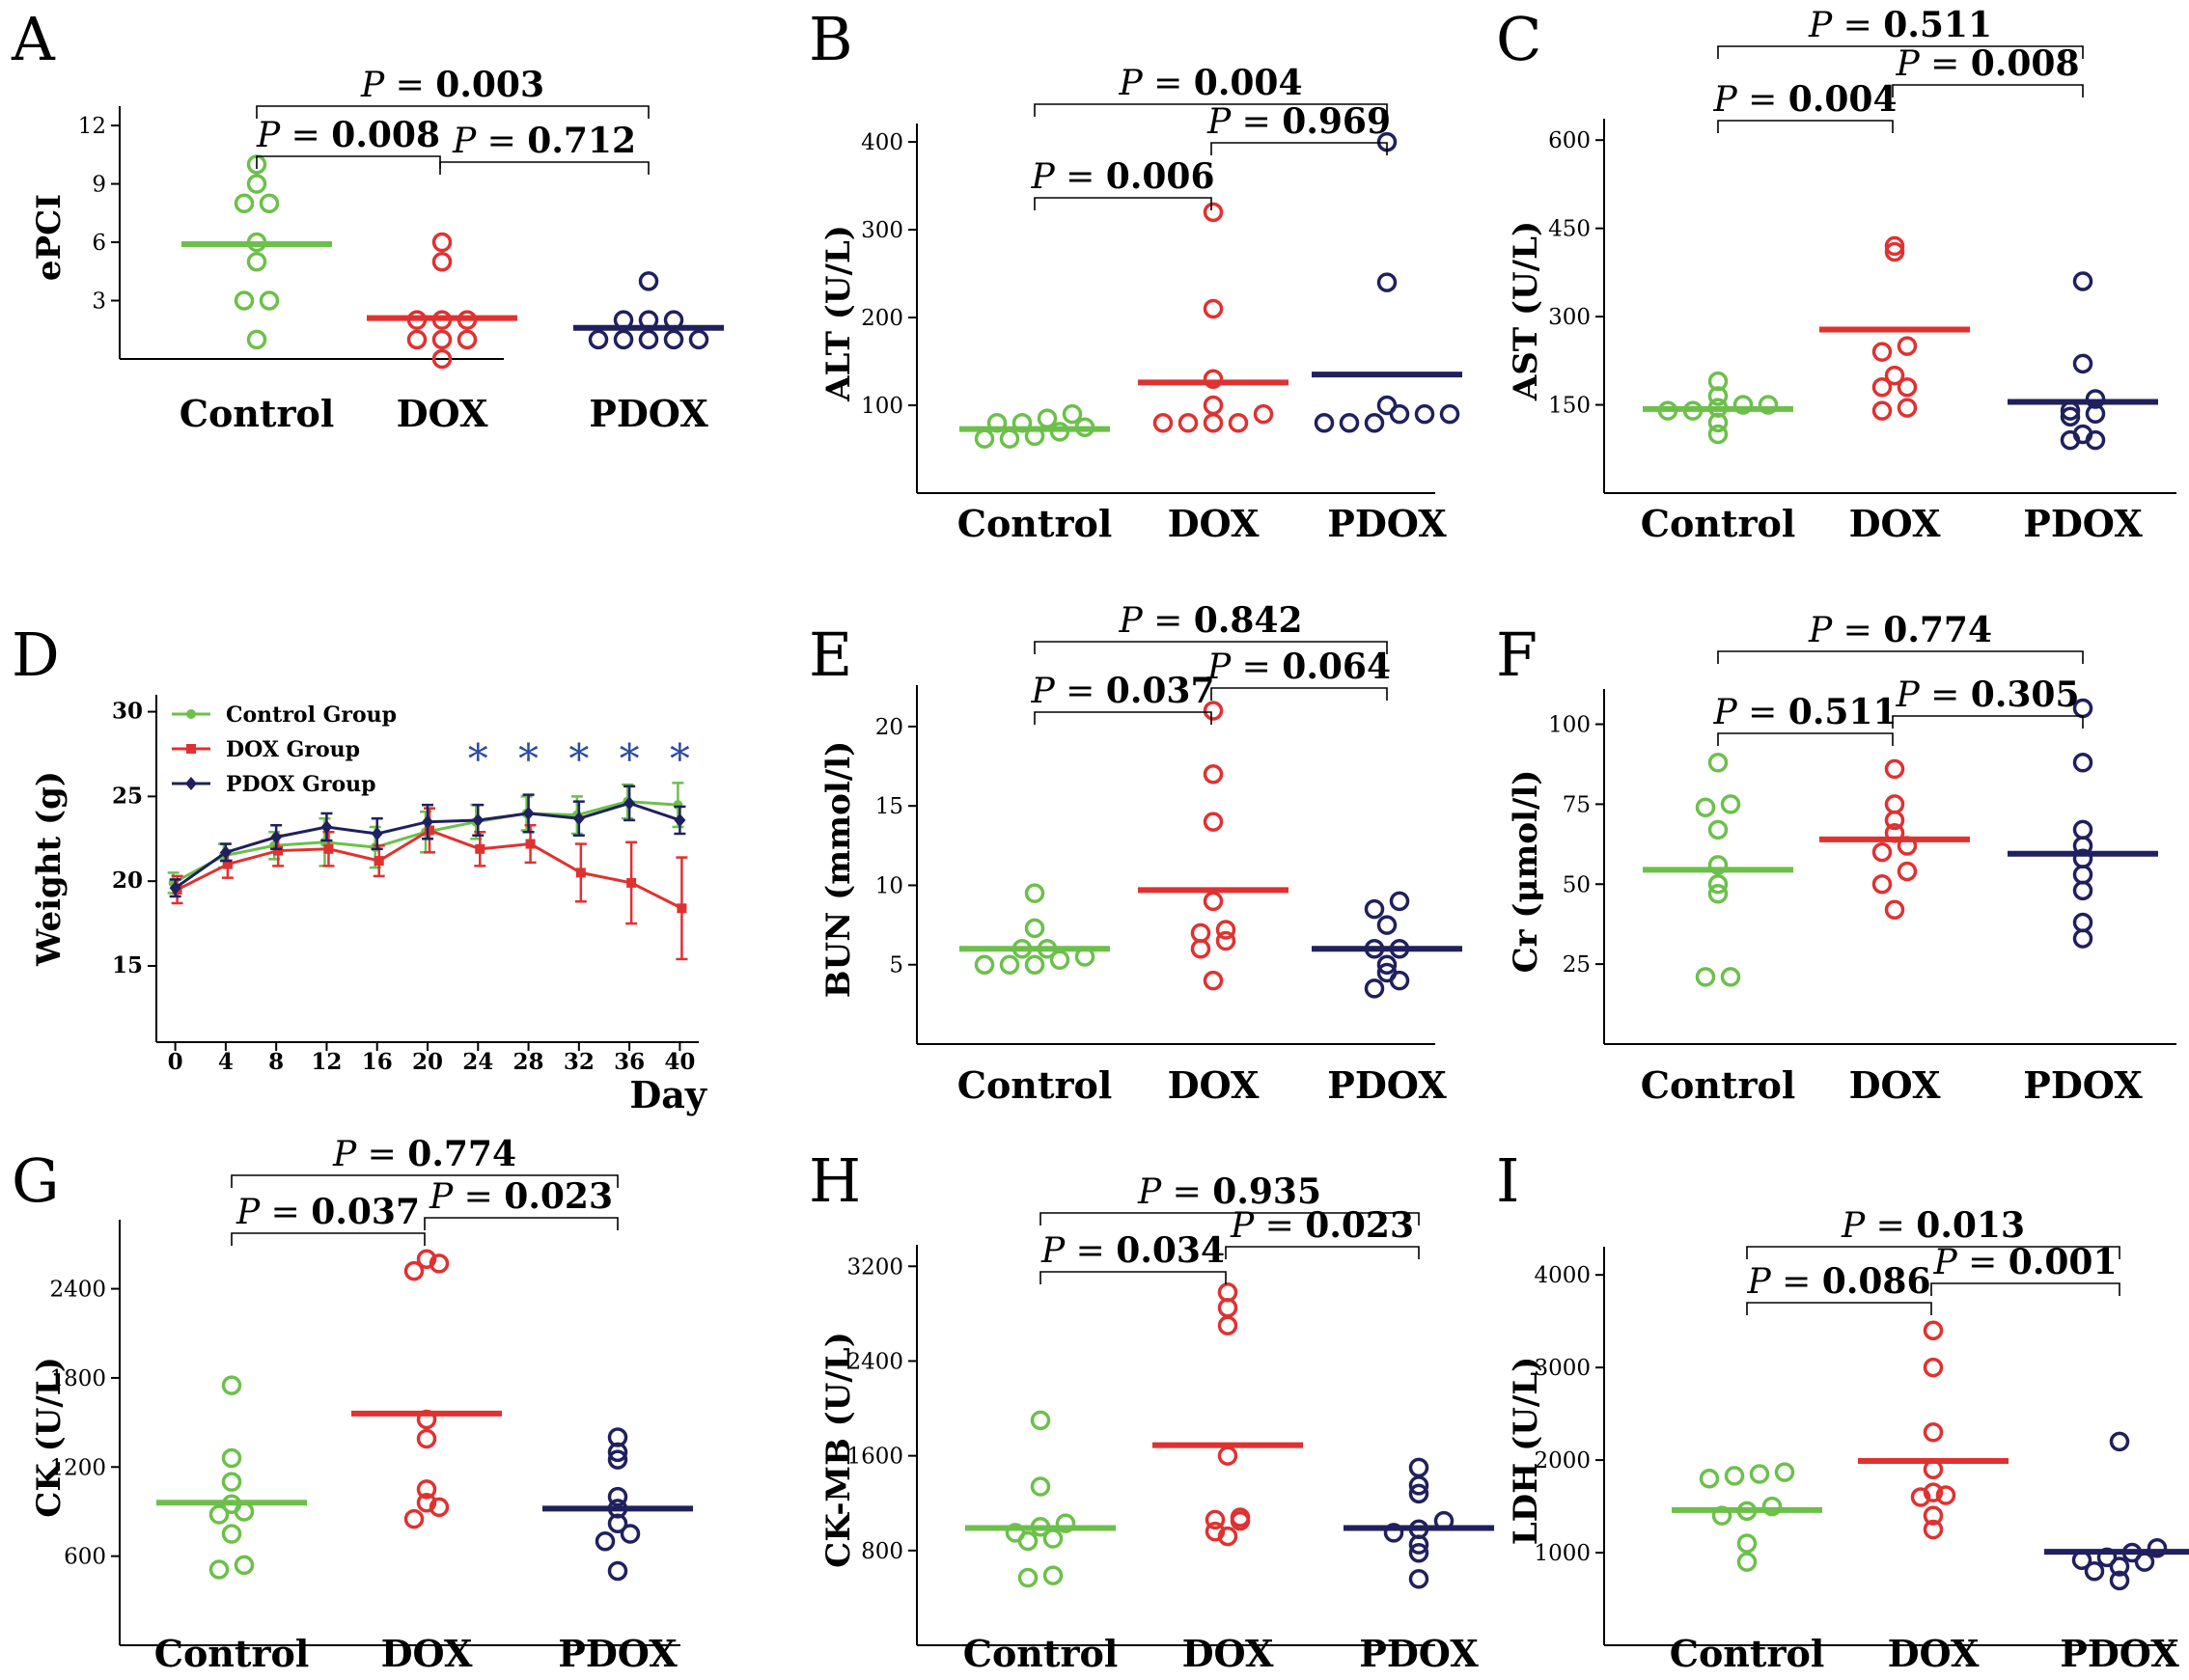 Image resolution: width=2189 pixels, height=1680 pixels. What do you see at coordinates (629, 1062) in the screenshot?
I see `x-tick-label: 36` at bounding box center [629, 1062].